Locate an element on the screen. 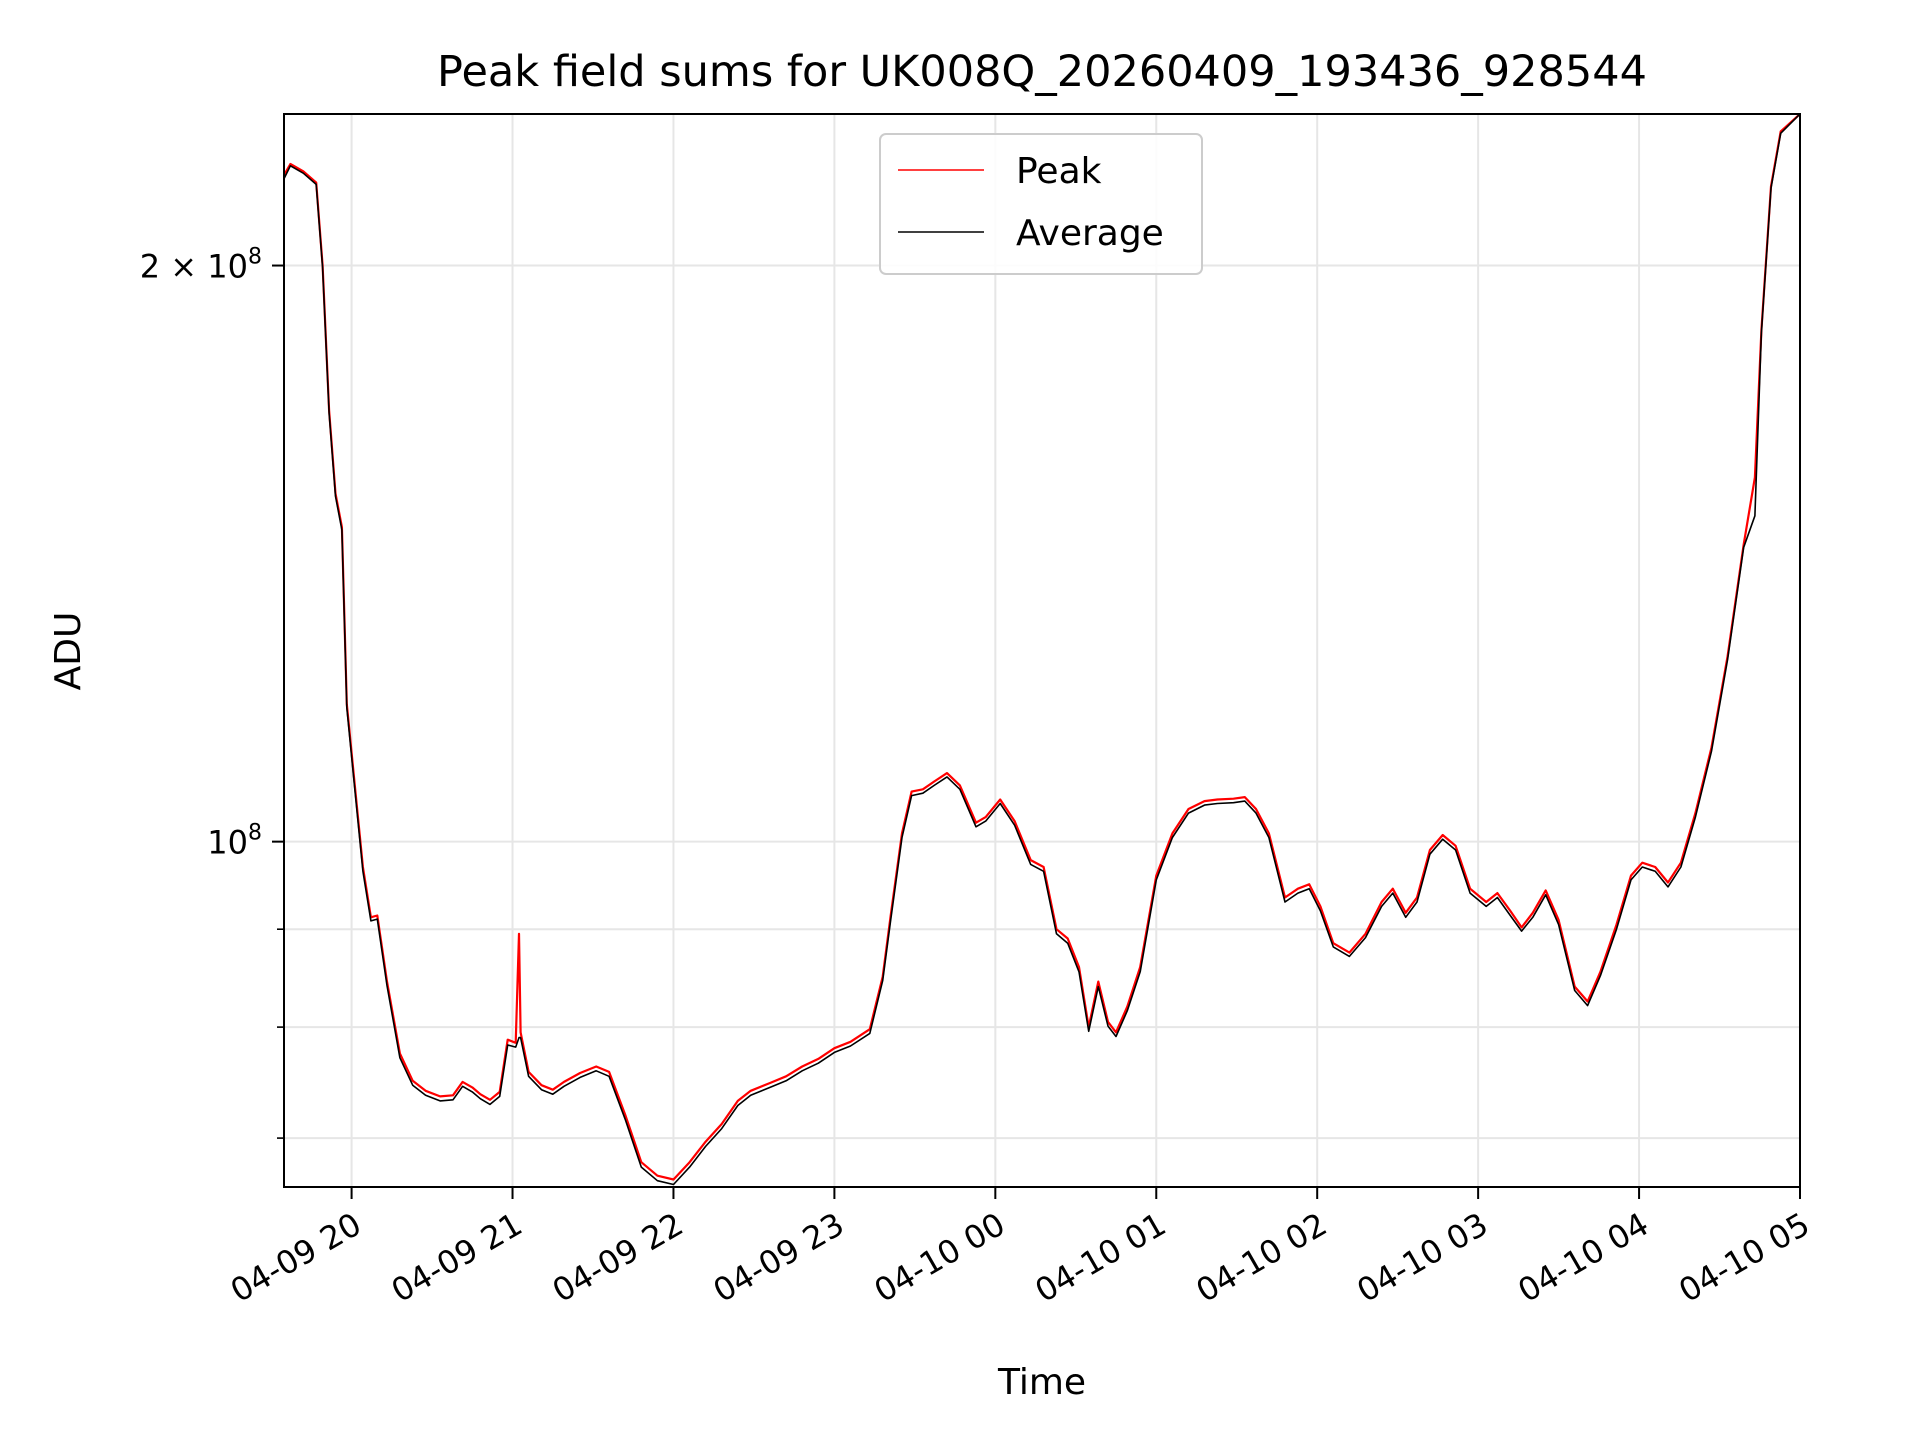 The image size is (1920, 1440). y-axis: 108 2 × 108 is located at coordinates (212, 692).